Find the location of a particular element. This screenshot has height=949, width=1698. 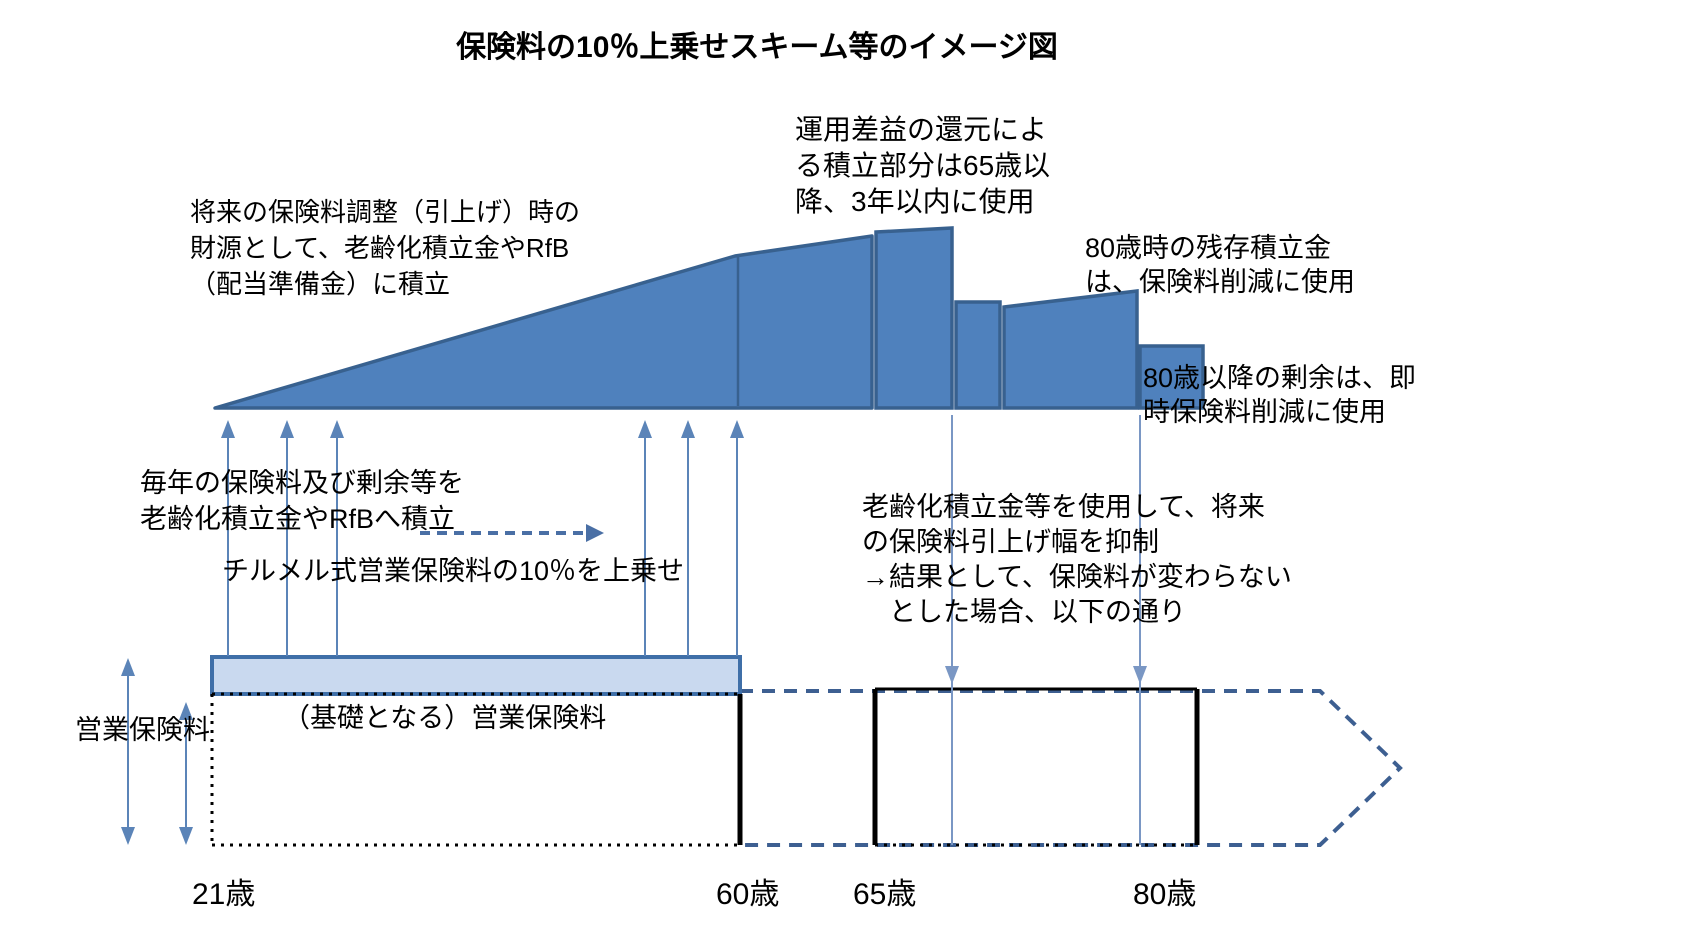

annotation-line: 80歳以降の剰余は、即 is located at coordinates (1280, 378).